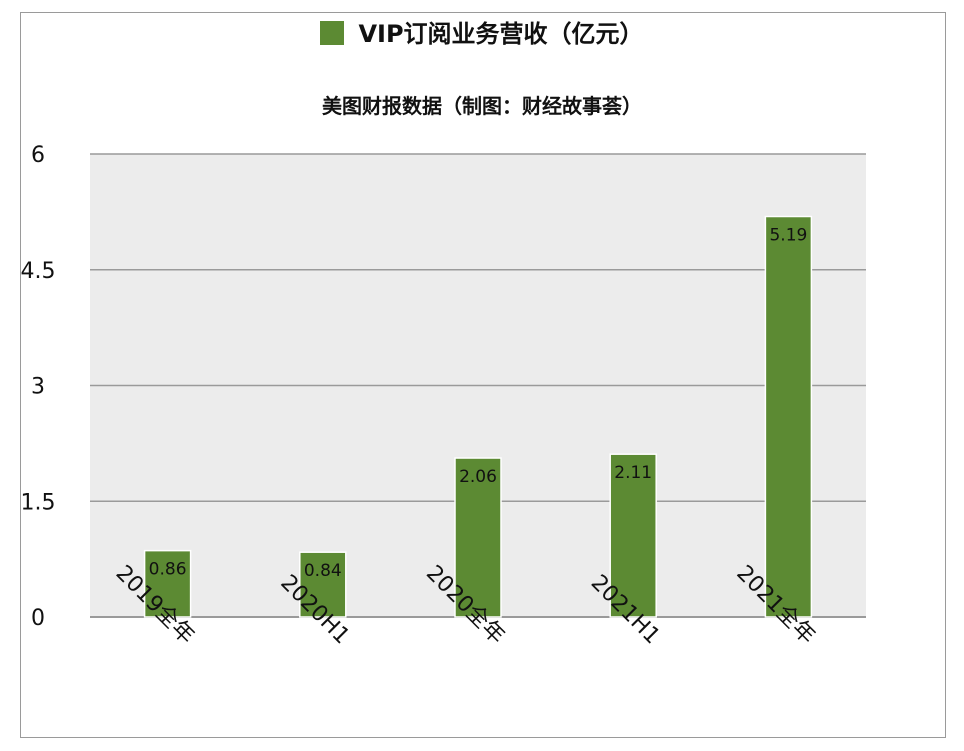  What do you see at coordinates (501, 34) in the screenshot?
I see `legend-label: VIP订阅业务营收（亿元）` at bounding box center [501, 34].